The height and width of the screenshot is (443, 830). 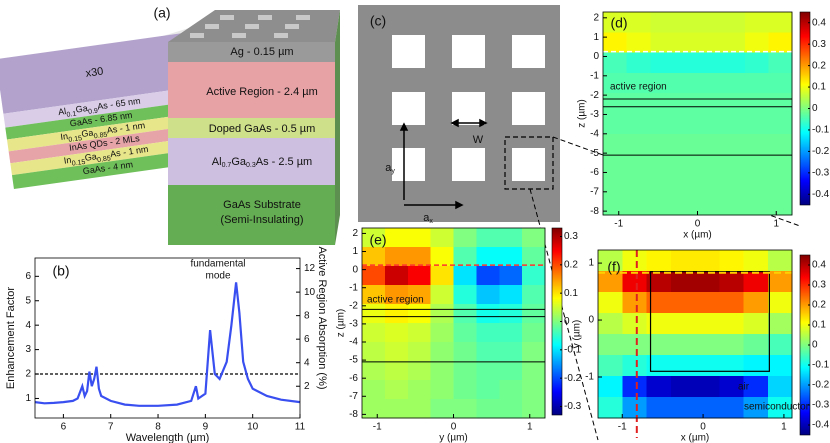 I want to click on text-part: GaAs Substrate, so click(x=262, y=205).